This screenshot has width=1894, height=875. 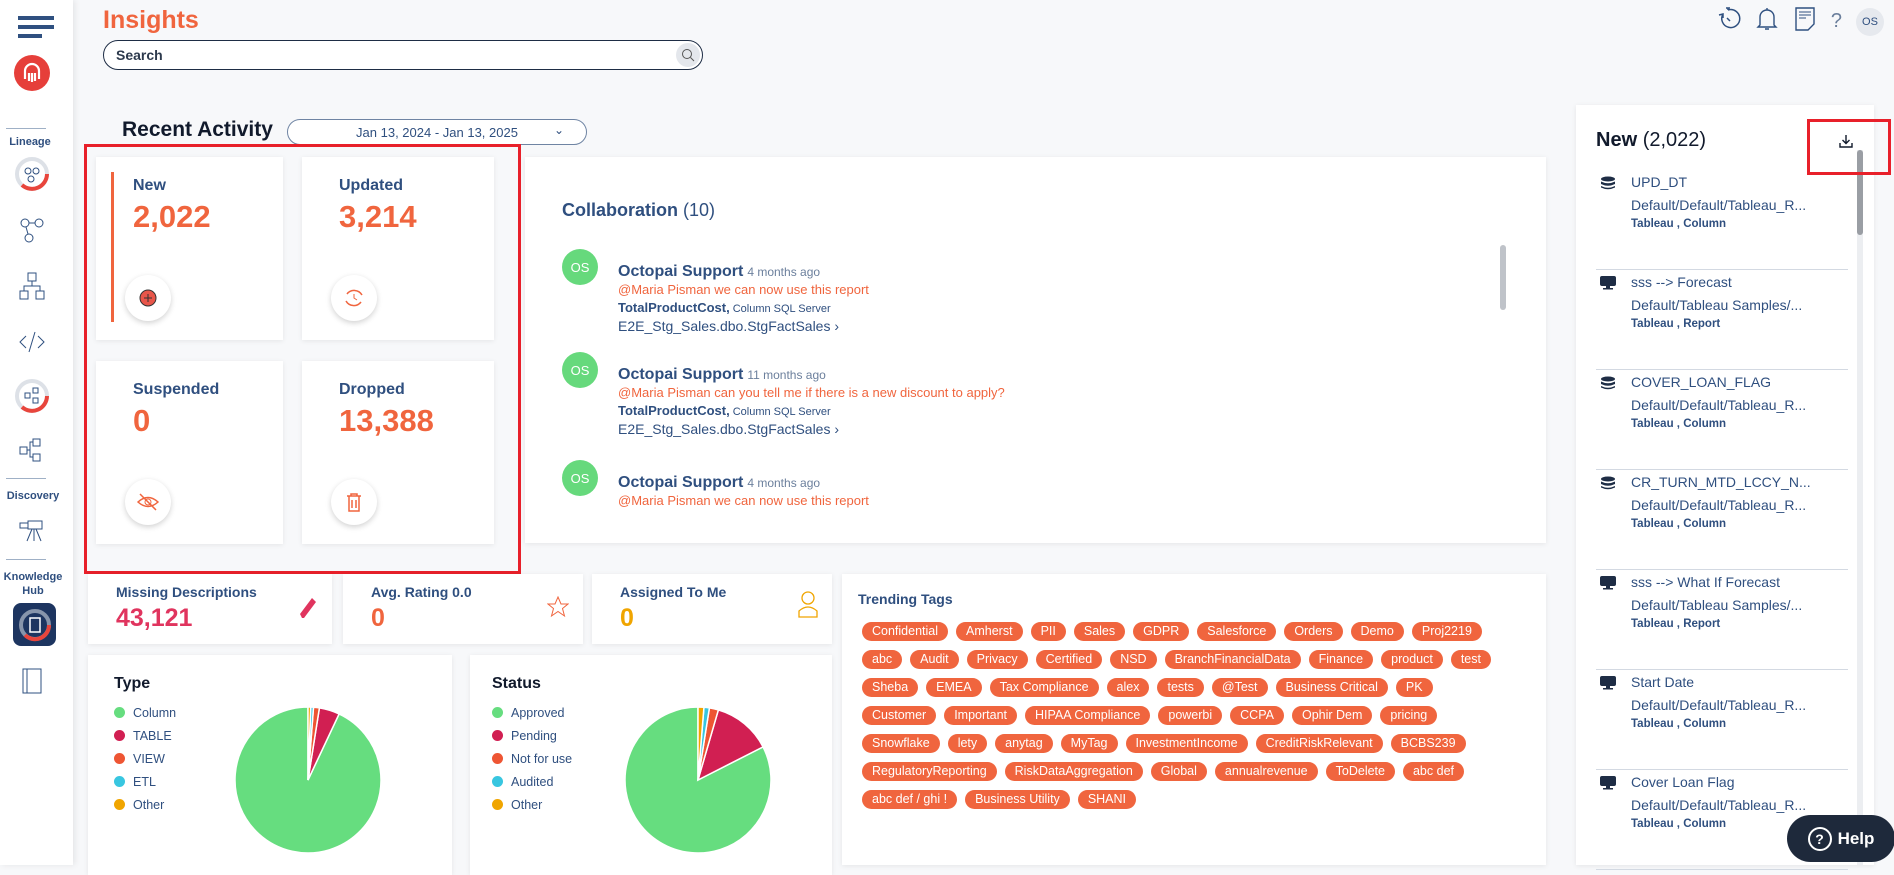 What do you see at coordinates (1446, 631) in the screenshot?
I see `tag-chip: Proj2219` at bounding box center [1446, 631].